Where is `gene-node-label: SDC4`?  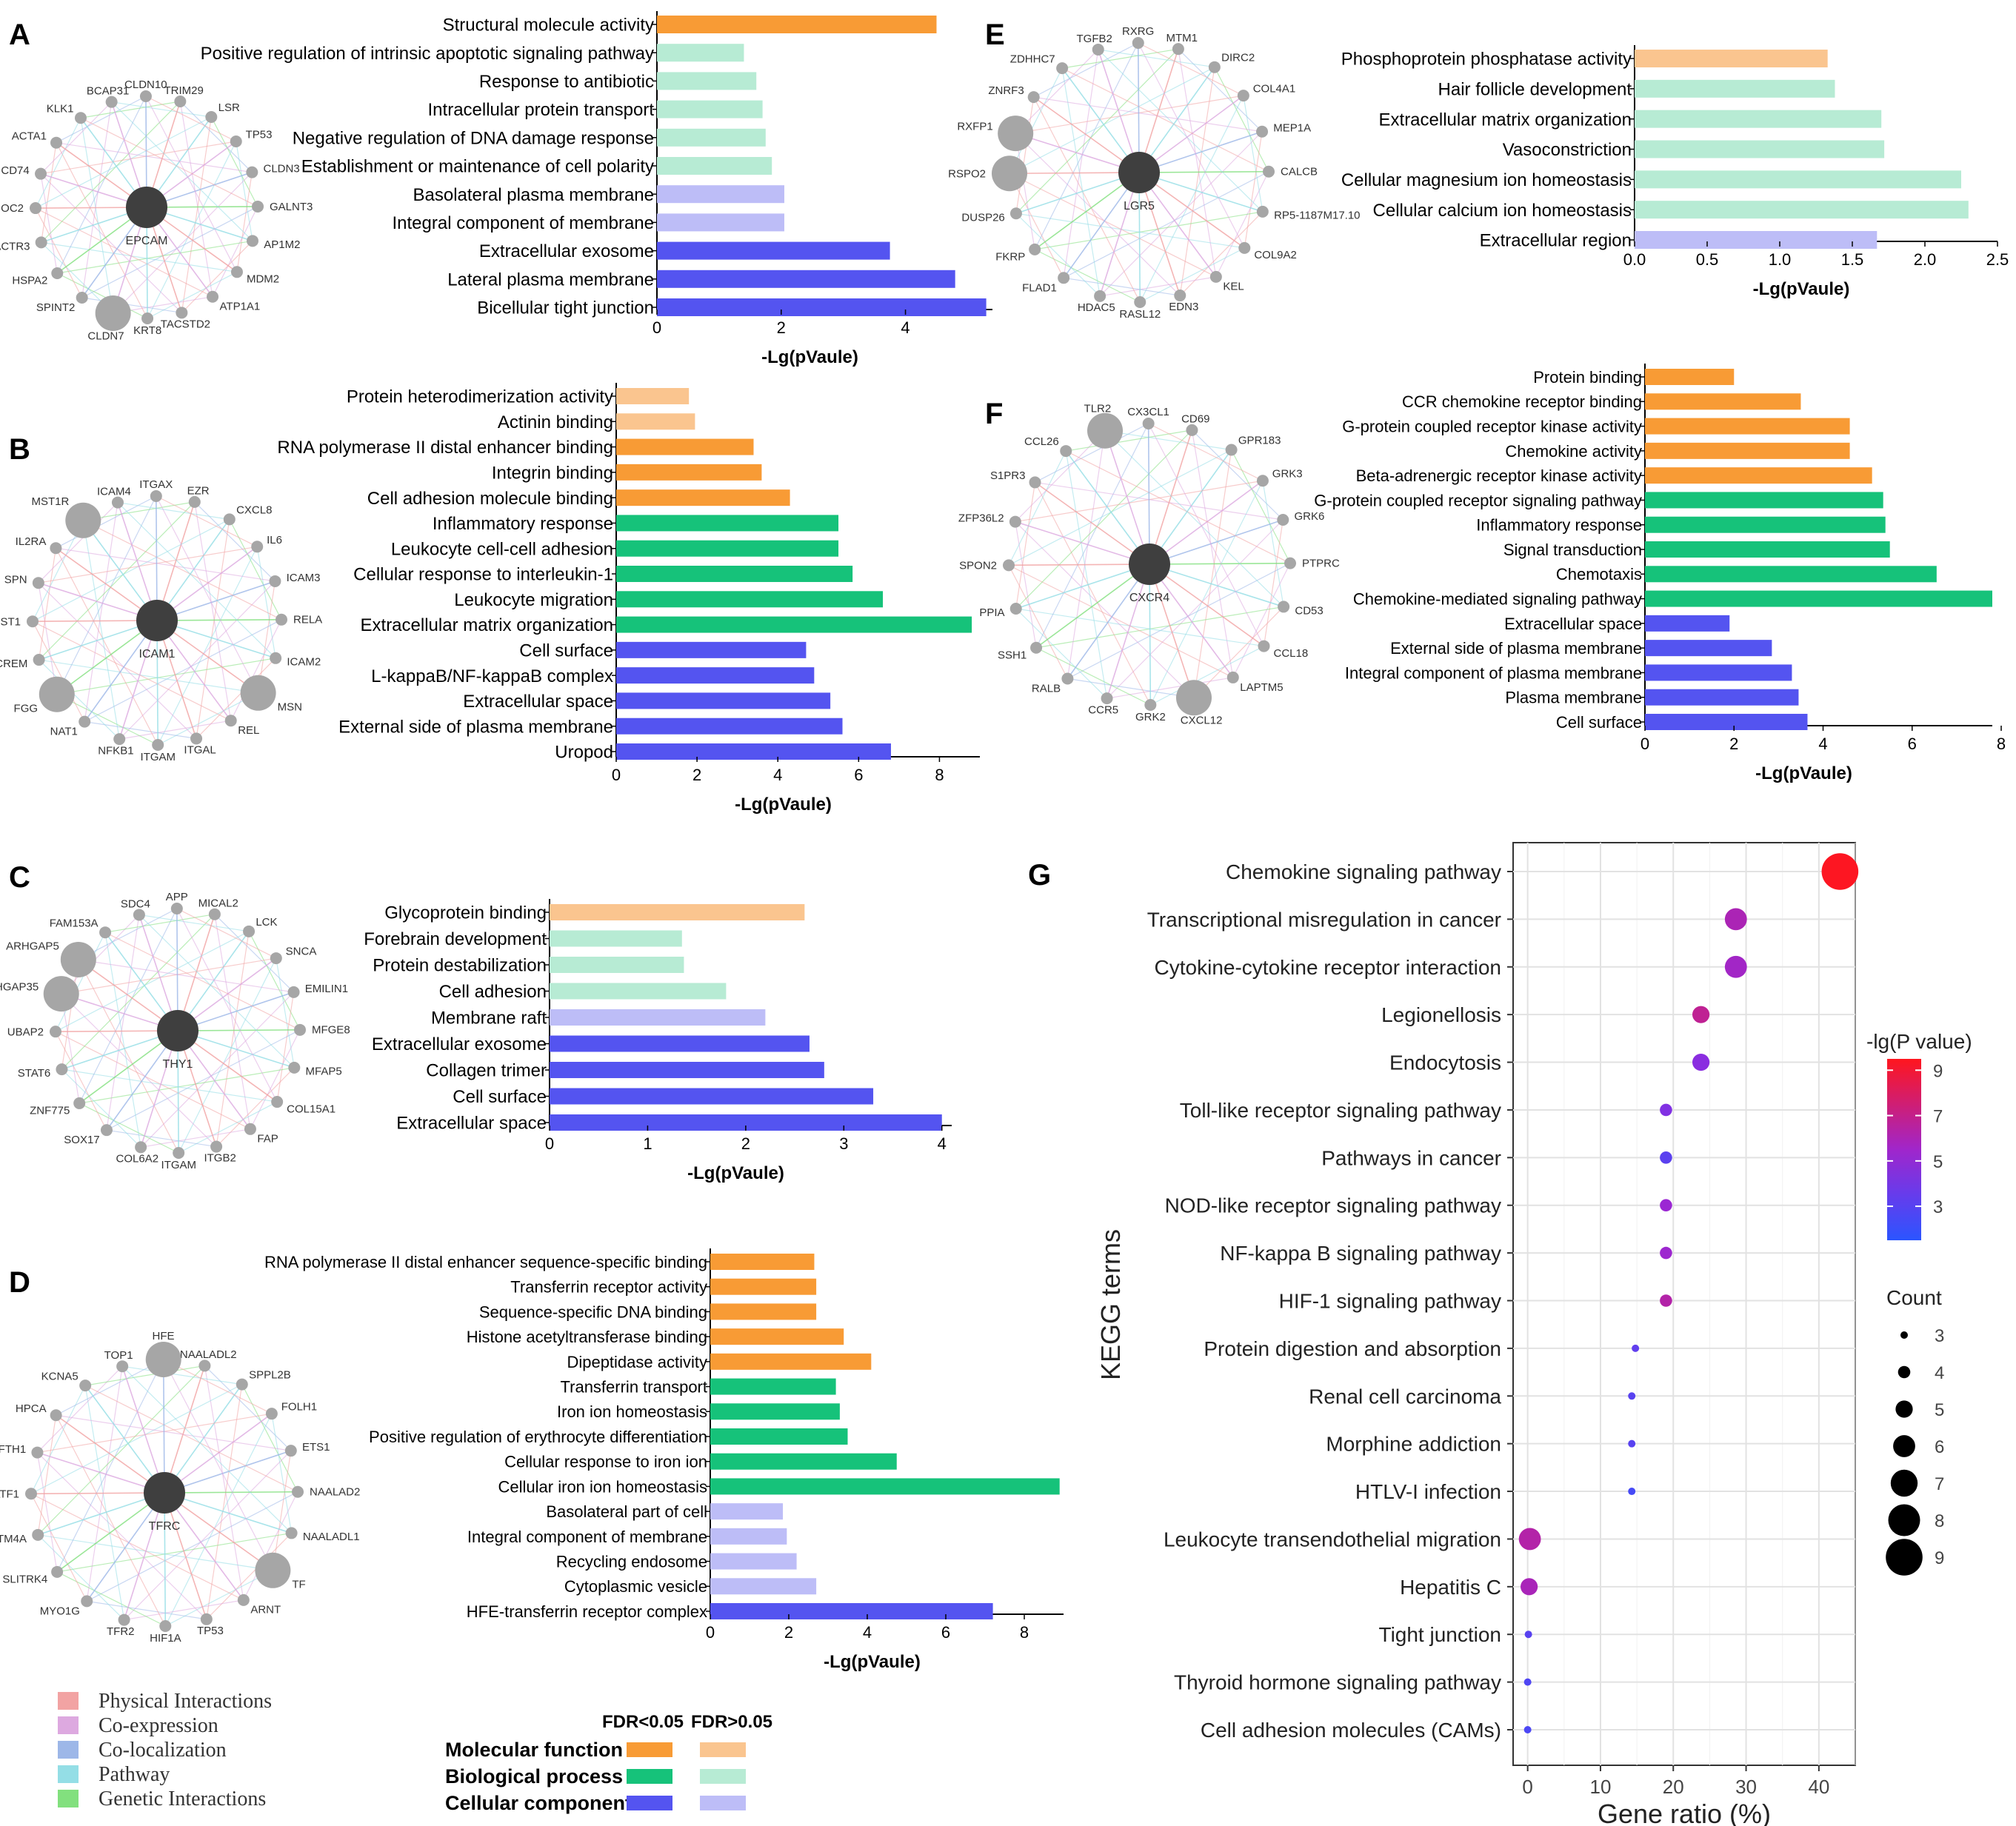 gene-node-label: SDC4 is located at coordinates (135, 903).